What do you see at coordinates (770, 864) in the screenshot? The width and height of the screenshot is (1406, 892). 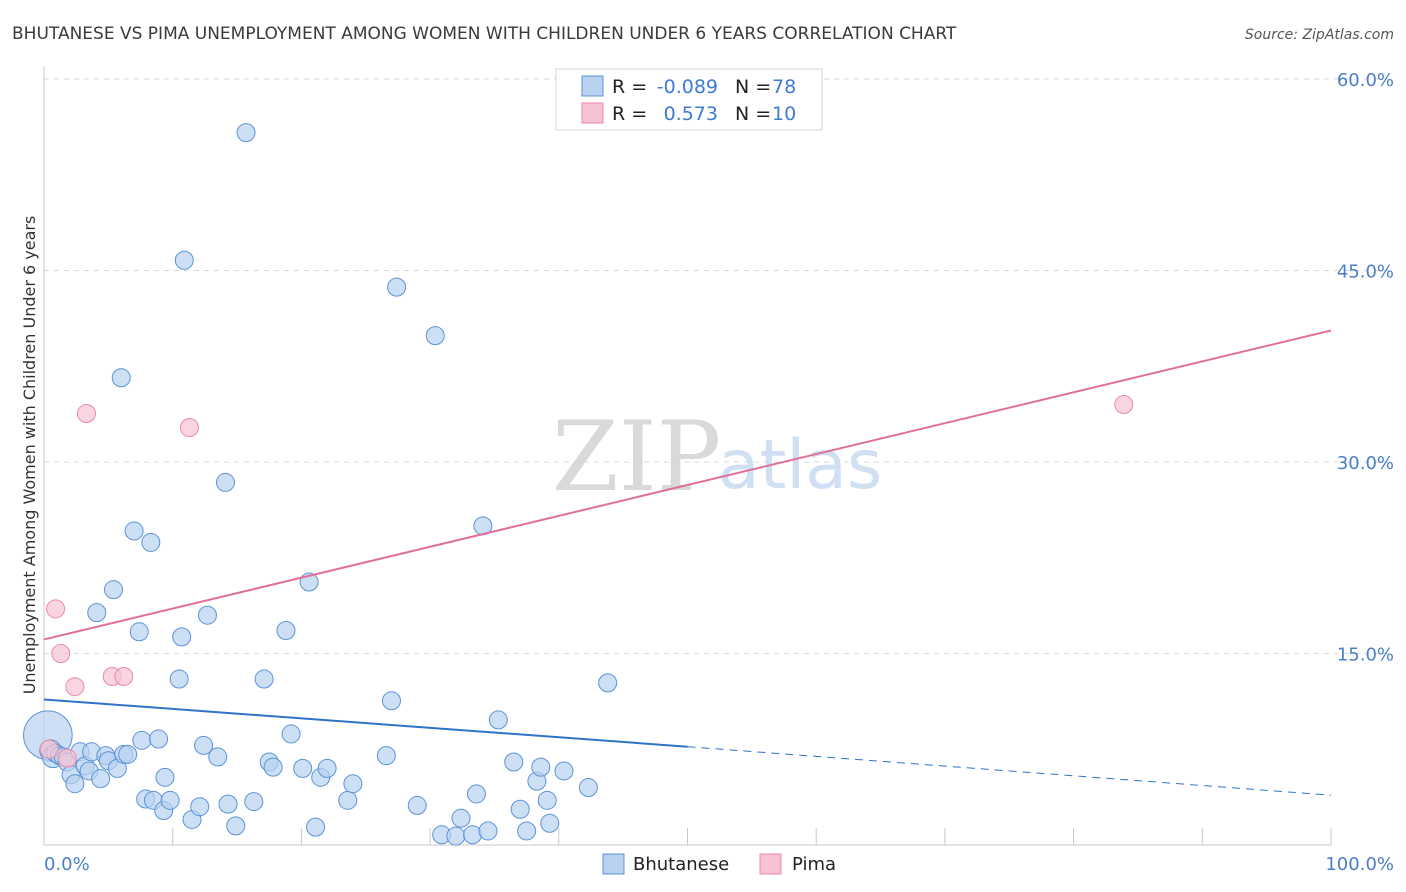 I see `bottom-legend-swatch-pima` at bounding box center [770, 864].